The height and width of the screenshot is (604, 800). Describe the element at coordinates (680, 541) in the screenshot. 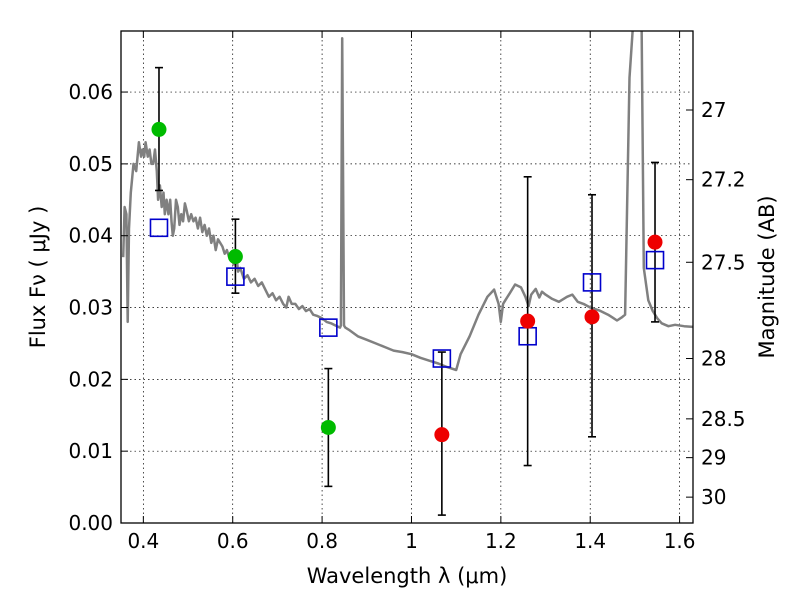

I see `x-tick-label: 1.6` at that location.